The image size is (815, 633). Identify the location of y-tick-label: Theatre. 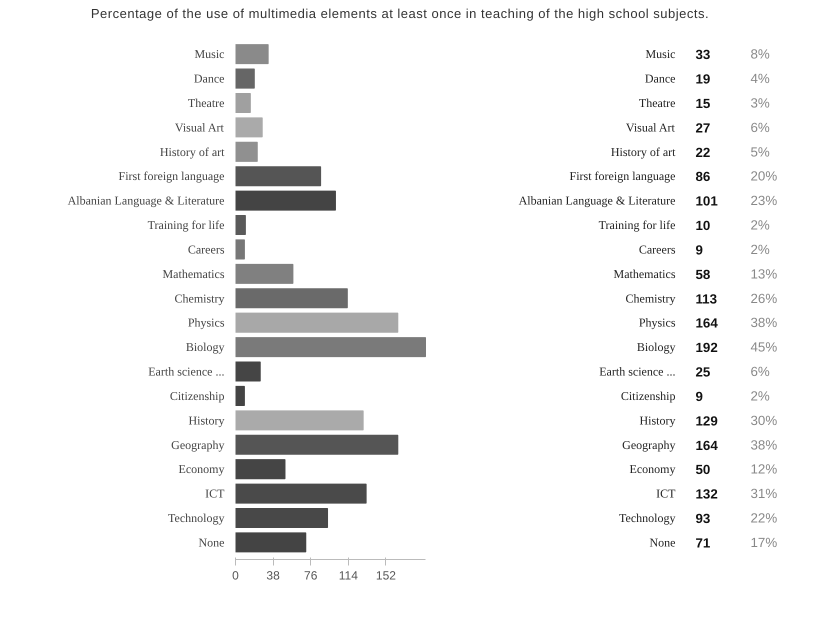
(206, 103).